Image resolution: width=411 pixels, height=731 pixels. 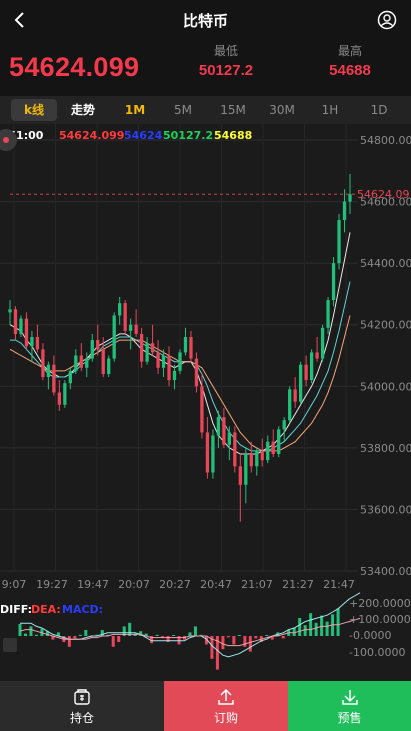 I want to click on holdings-button: 持仓, so click(x=82, y=706).